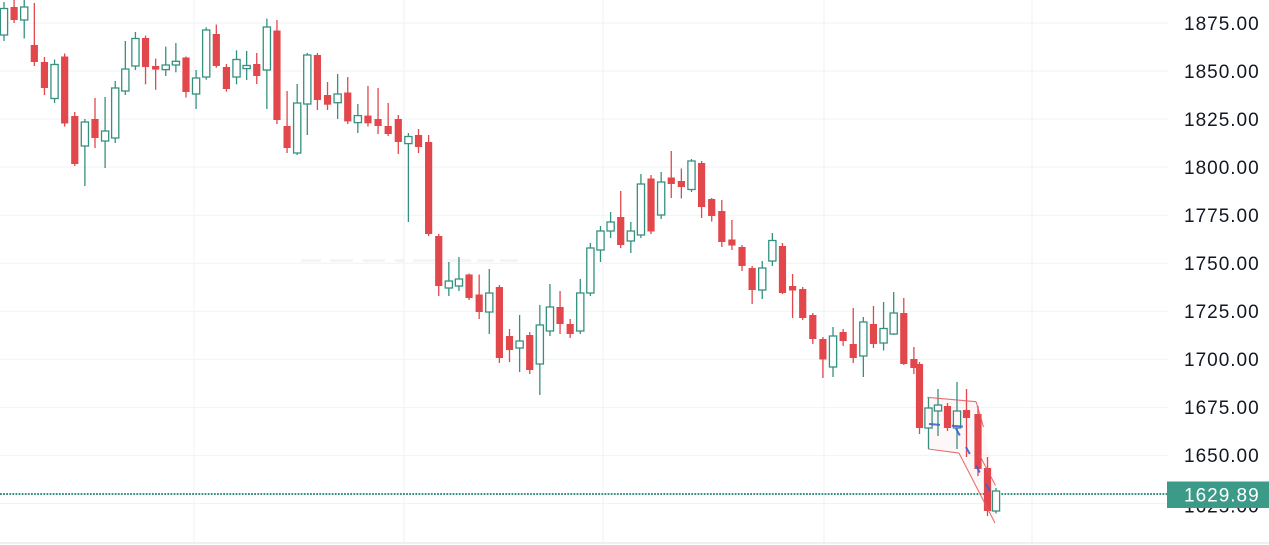  I want to click on svg-text: 1650.00, so click(1222, 456).